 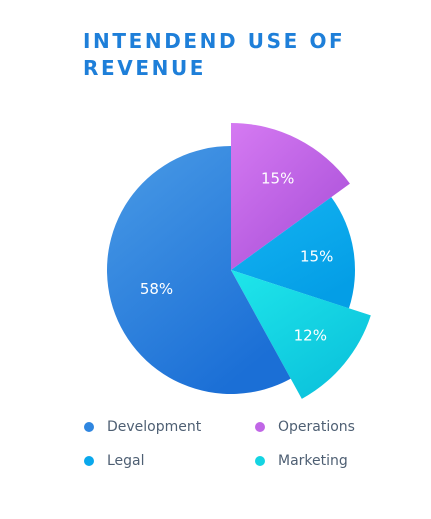 I want to click on pie-slice-marketing, so click(x=301, y=334).